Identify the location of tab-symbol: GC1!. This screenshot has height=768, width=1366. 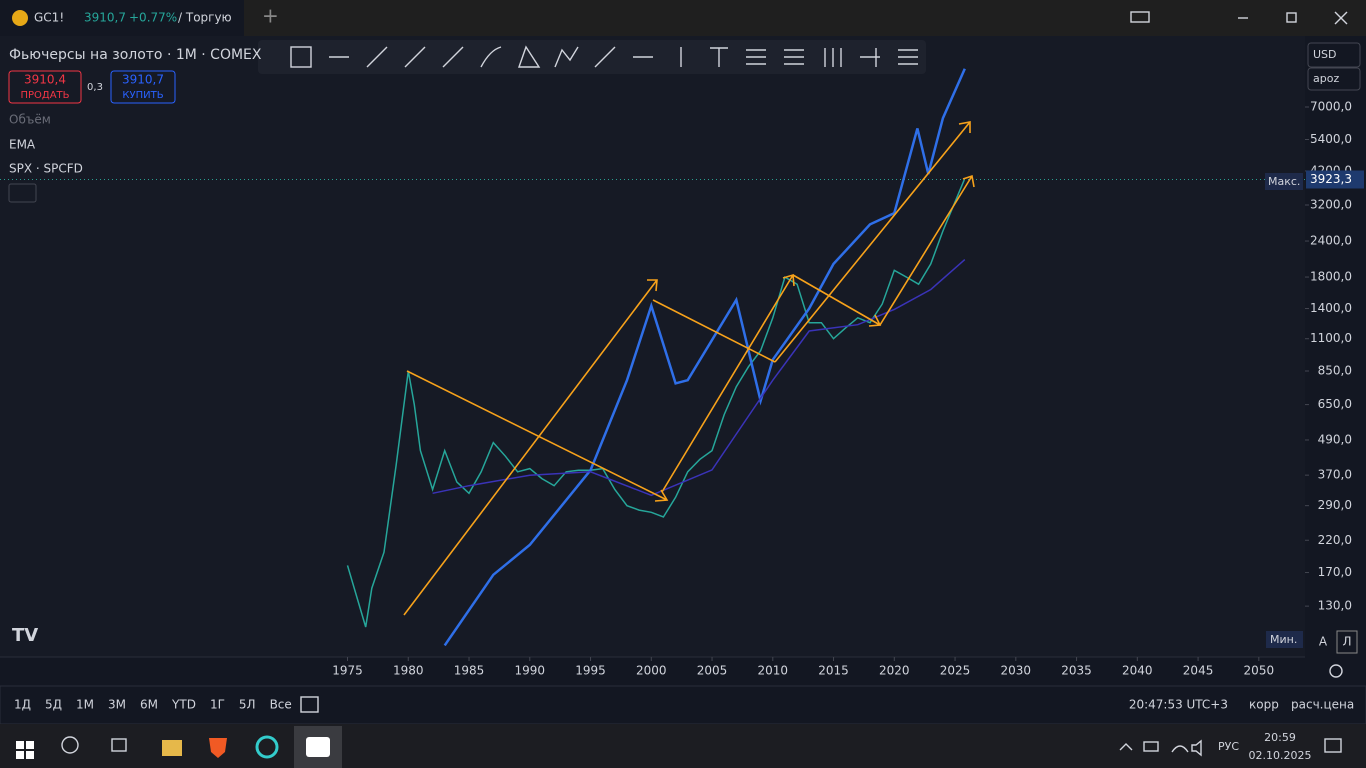
(49, 18).